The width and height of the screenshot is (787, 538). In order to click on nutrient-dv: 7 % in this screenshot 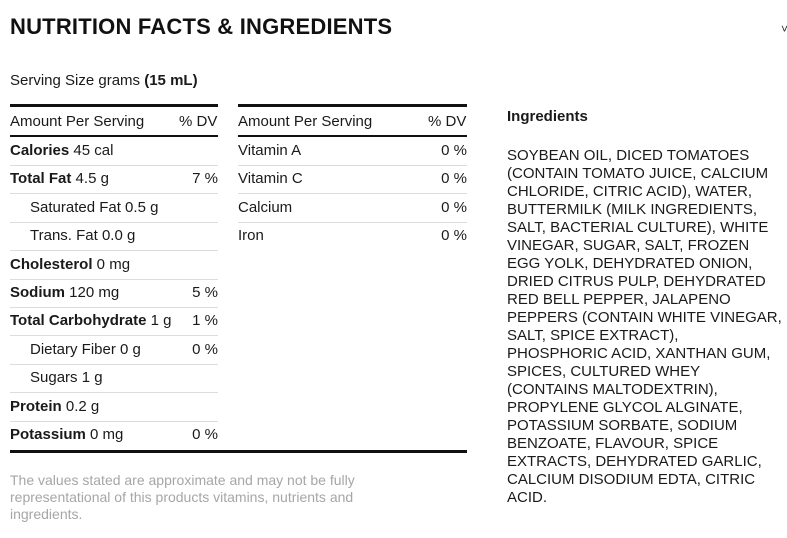, I will do `click(205, 179)`.